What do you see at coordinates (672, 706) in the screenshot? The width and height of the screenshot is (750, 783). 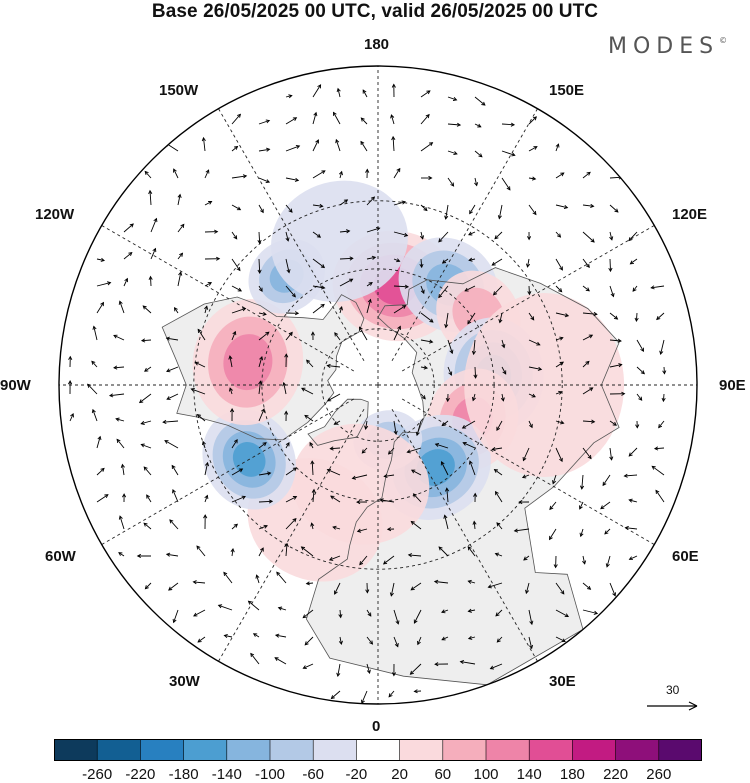 I see `wind-reference-arrow` at bounding box center [672, 706].